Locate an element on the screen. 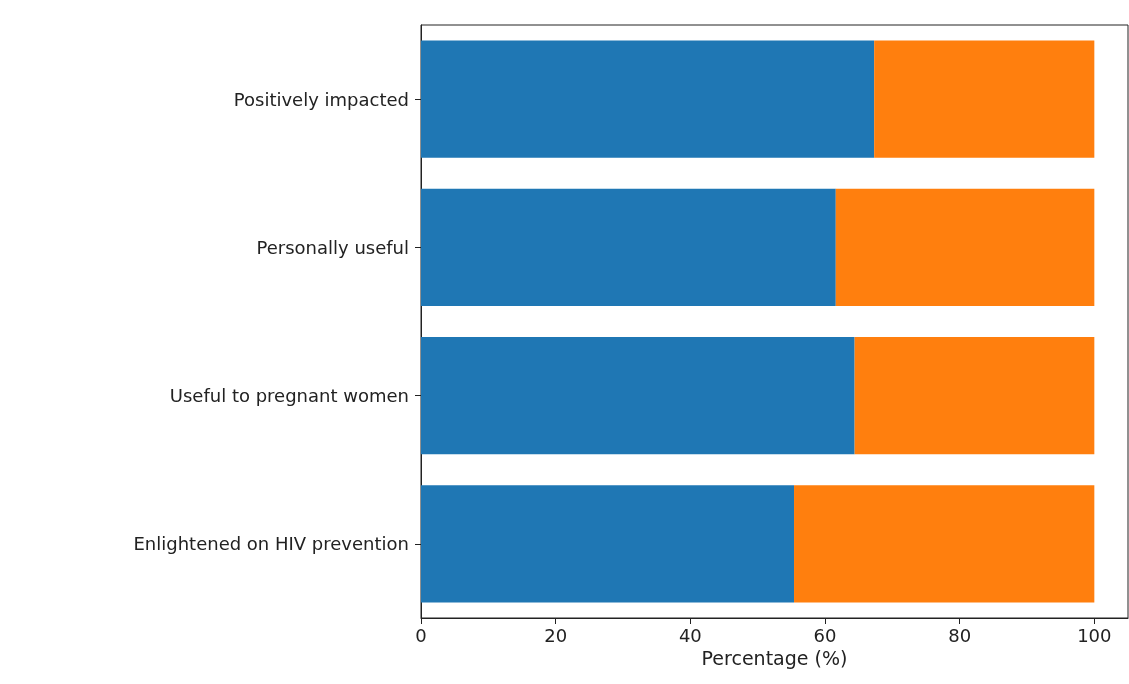  y-tick-label: Useful to pregnant women is located at coordinates (289, 396).